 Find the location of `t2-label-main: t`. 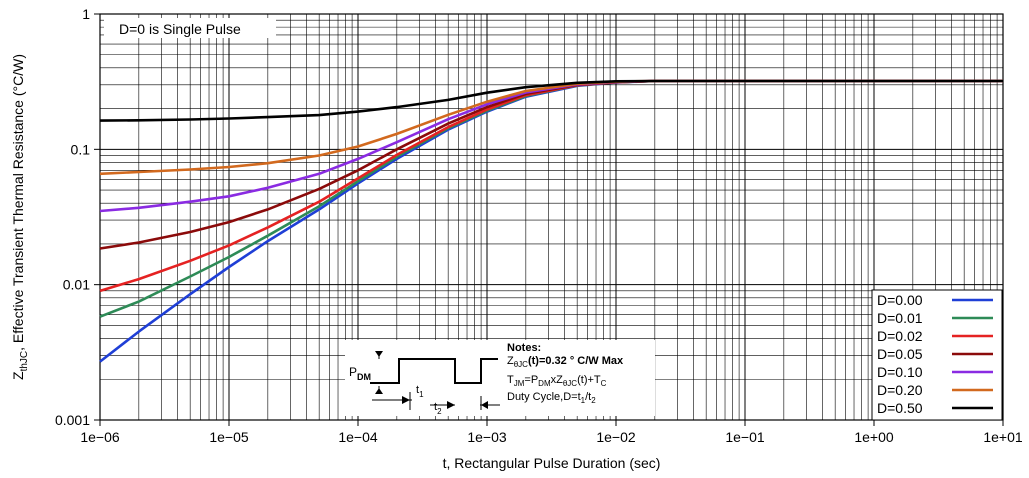

t2-label-main: t is located at coordinates (435, 407).